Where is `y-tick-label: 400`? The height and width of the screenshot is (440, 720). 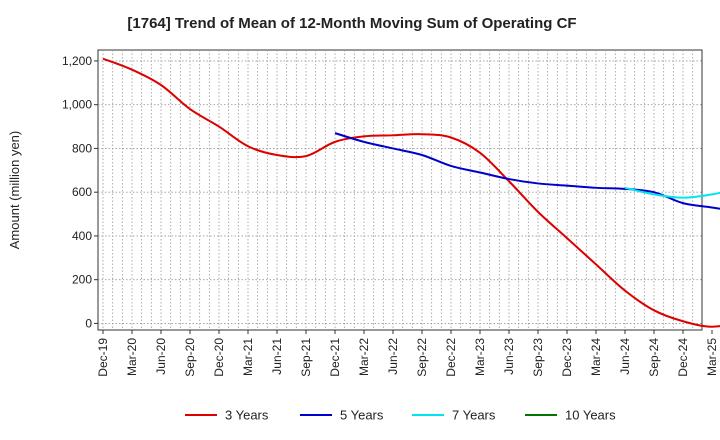
y-tick-label: 400 is located at coordinates (82, 236).